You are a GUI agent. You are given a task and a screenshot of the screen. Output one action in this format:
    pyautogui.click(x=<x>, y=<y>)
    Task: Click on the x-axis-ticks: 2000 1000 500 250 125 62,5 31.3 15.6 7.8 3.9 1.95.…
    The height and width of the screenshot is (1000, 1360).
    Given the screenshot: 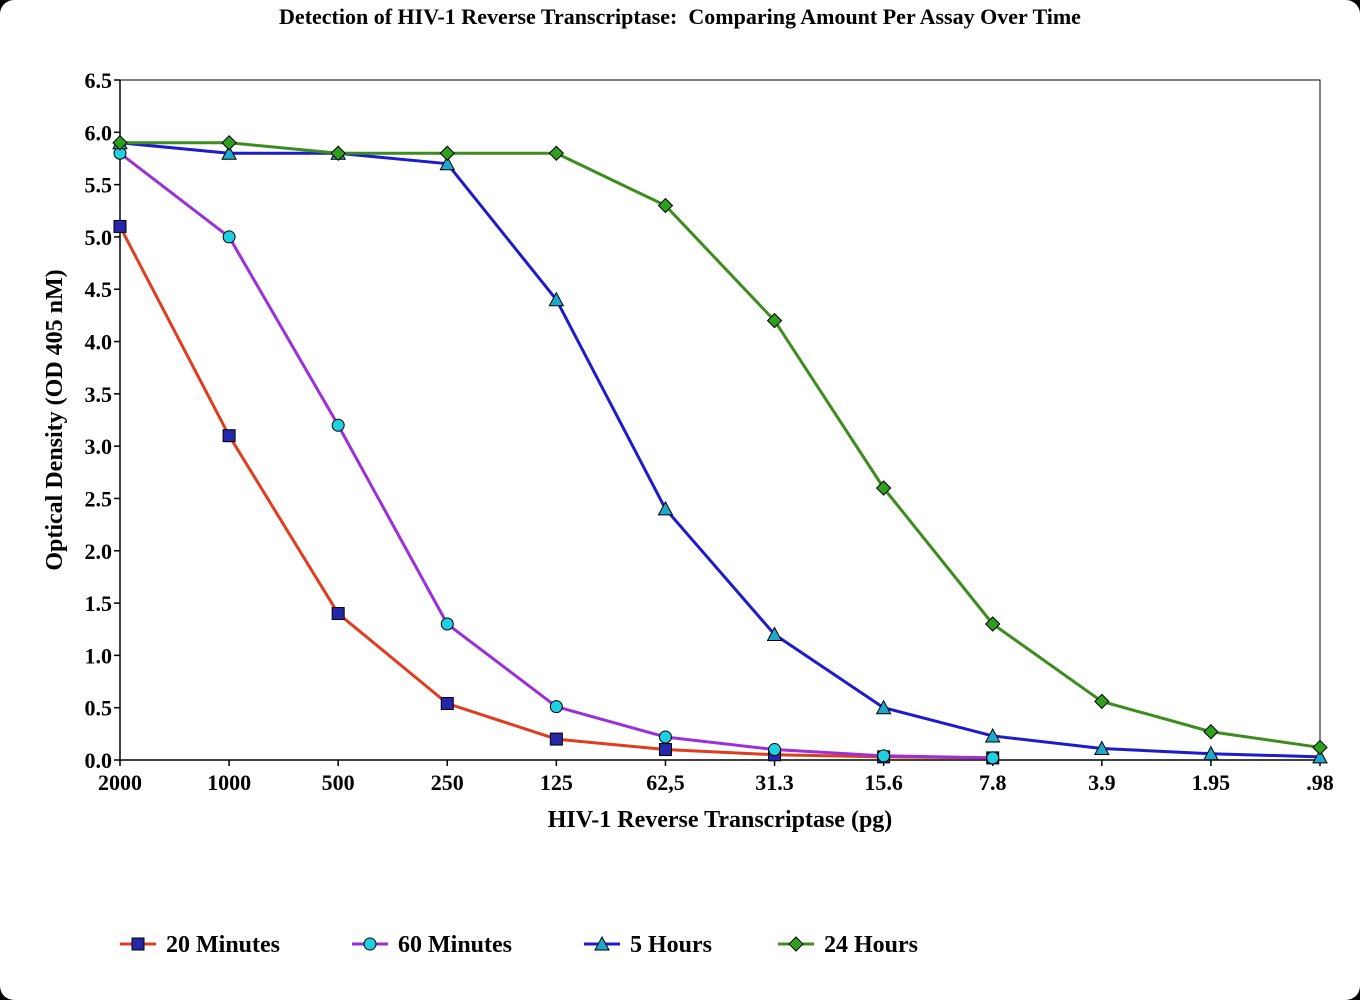 What is the action you would take?
    pyautogui.click(x=716, y=777)
    